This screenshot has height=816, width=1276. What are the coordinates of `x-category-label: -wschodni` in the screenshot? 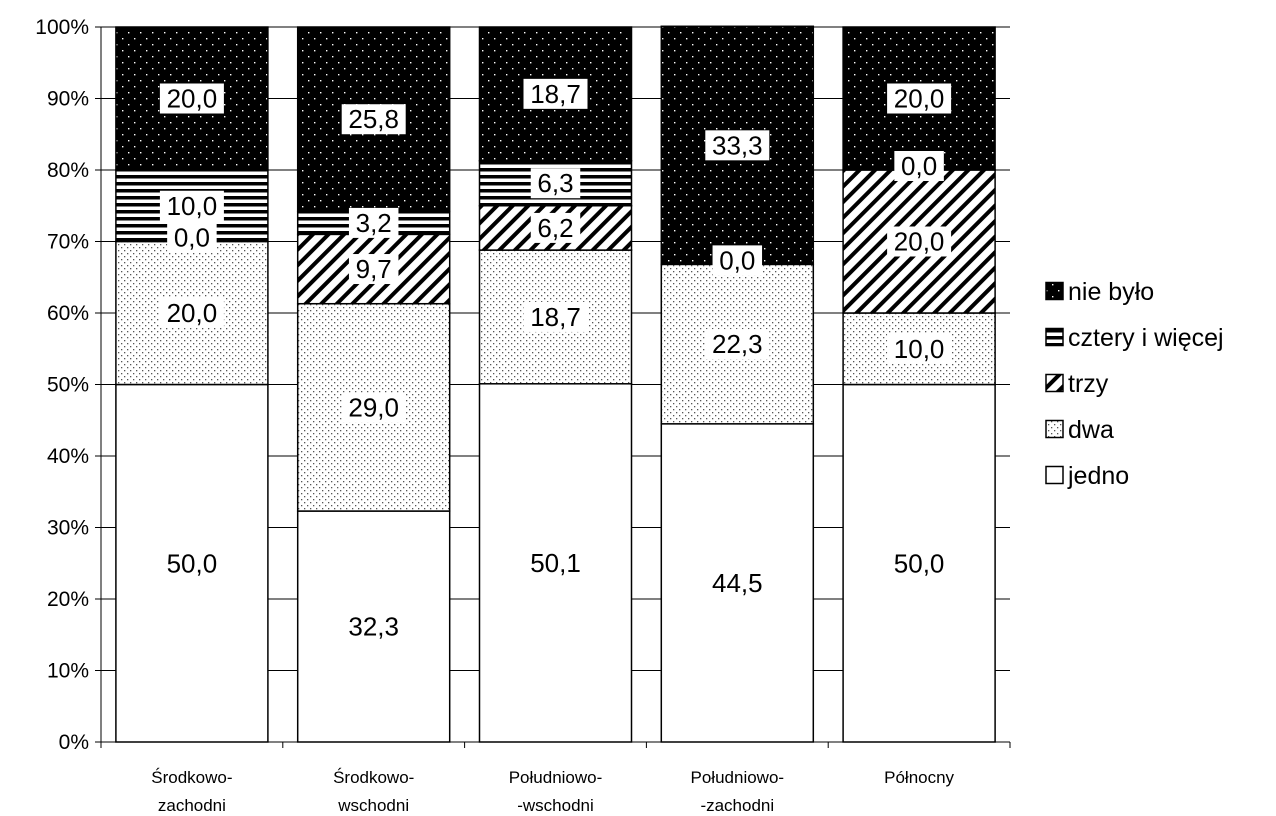 It's located at (555, 805).